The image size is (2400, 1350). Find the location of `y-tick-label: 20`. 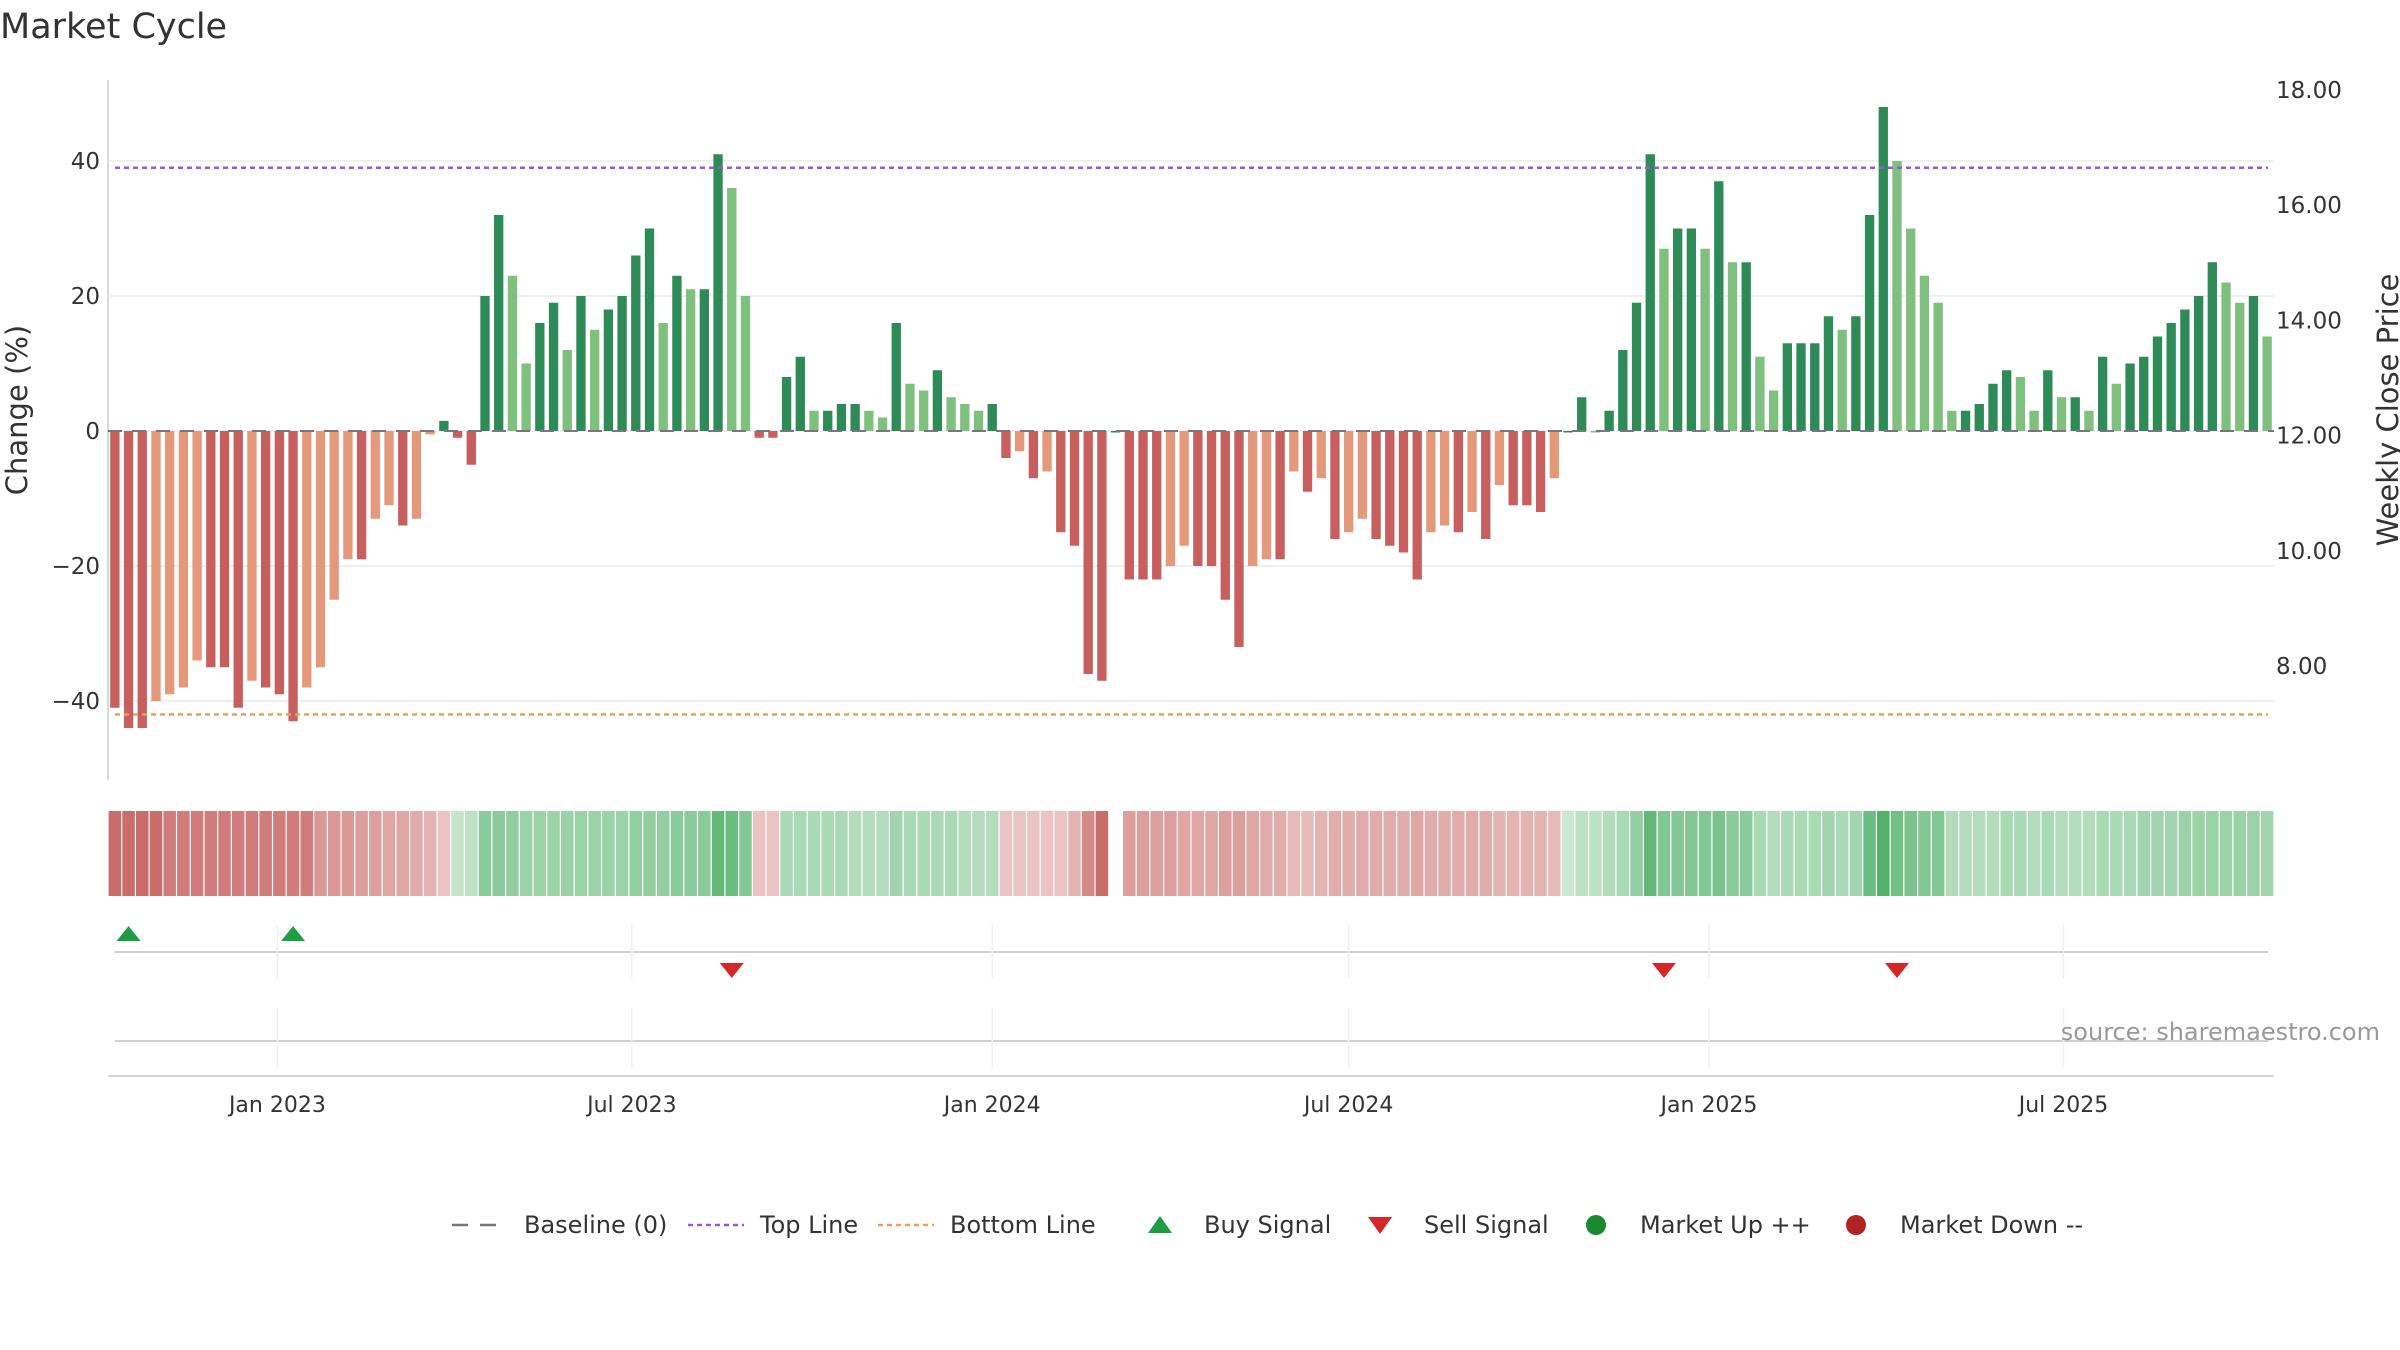

y-tick-label: 20 is located at coordinates (85, 297).